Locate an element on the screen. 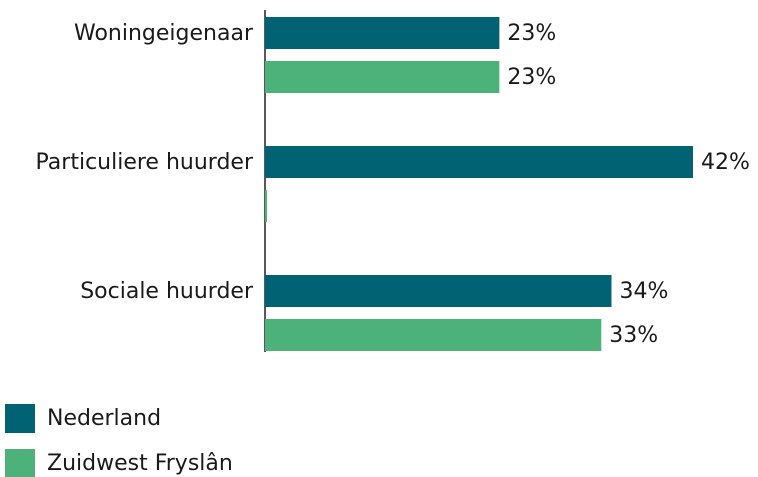 This screenshot has height=477, width=758. legend-label: Zuidwest Fryslân is located at coordinates (140, 463).